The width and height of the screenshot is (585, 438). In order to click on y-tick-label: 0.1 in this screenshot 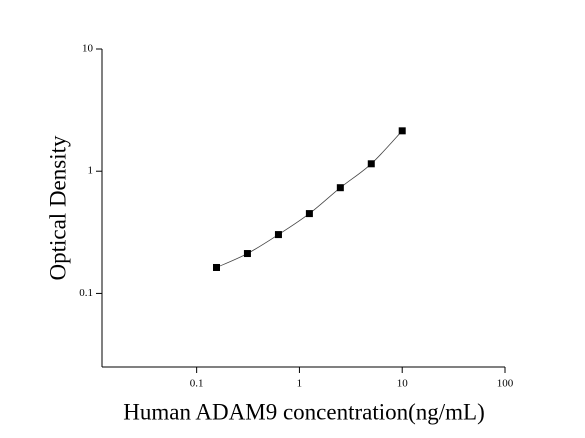, I will do `click(86, 293)`.